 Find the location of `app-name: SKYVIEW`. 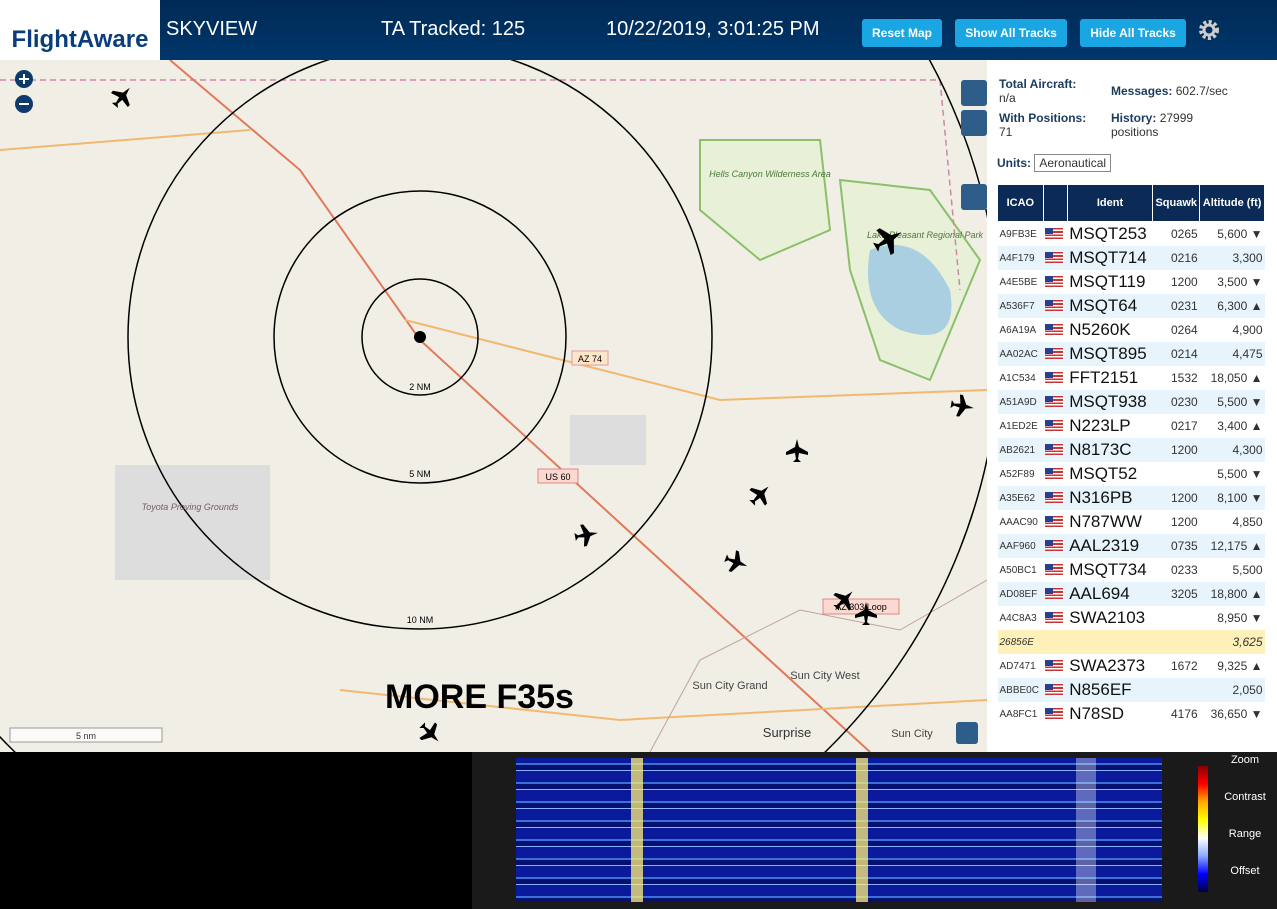

app-name: SKYVIEW is located at coordinates (212, 29).